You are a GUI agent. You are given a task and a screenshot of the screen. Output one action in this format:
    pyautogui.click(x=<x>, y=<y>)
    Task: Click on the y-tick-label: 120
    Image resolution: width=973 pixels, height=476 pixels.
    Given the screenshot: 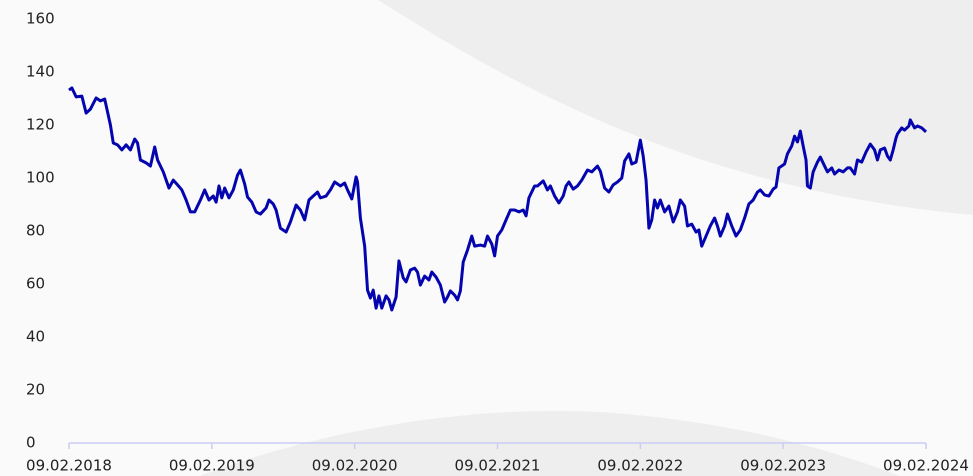 What is the action you would take?
    pyautogui.click(x=40, y=125)
    